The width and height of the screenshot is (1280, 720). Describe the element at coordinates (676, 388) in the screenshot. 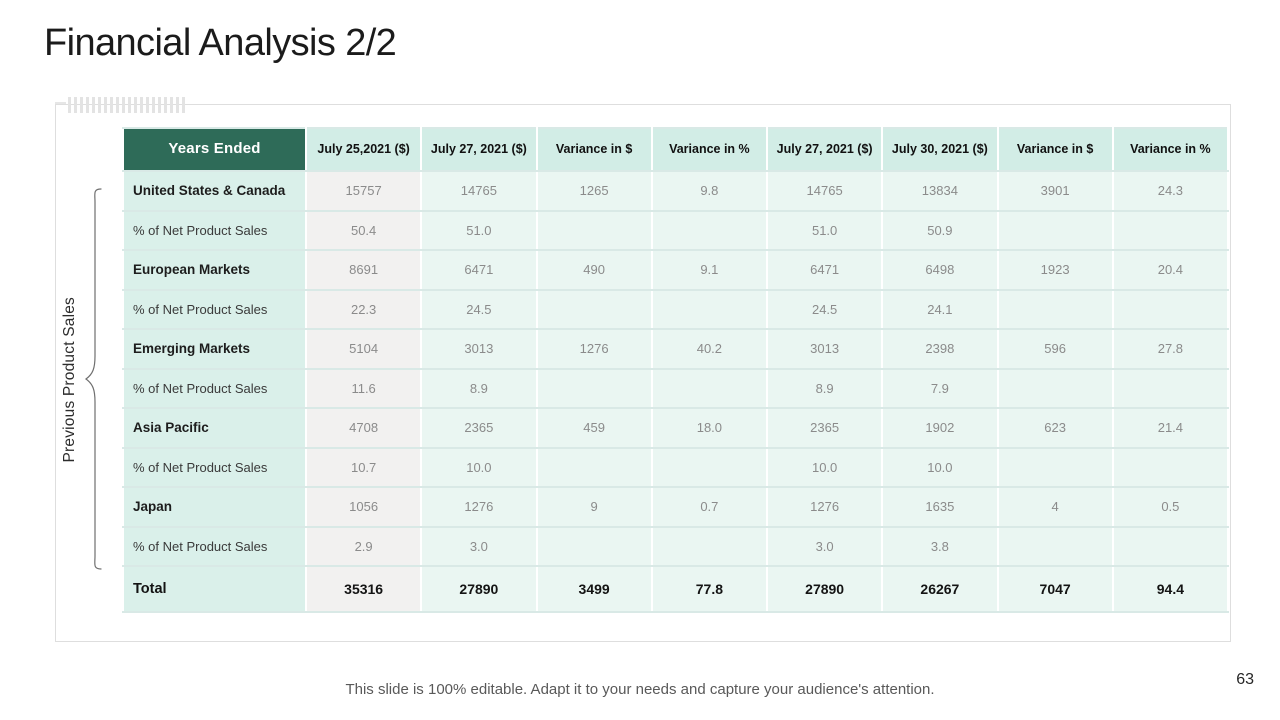

I see `table-row: % of Net Product Sales 11.6 8.9 8.9 7.9` at that location.